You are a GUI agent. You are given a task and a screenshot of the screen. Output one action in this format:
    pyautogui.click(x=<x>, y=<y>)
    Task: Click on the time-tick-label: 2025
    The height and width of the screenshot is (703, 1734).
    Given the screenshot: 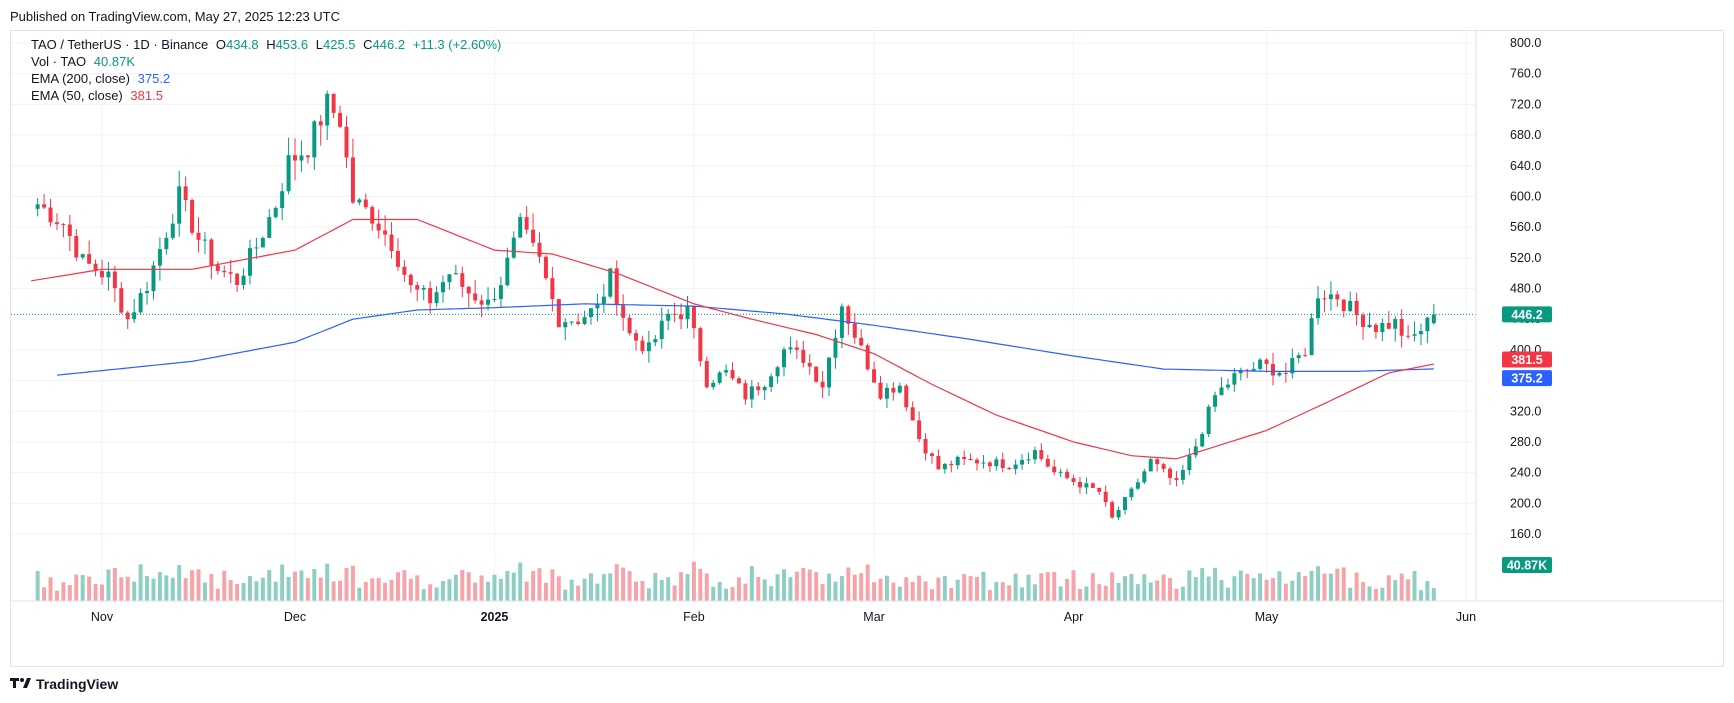 What is the action you would take?
    pyautogui.click(x=495, y=617)
    